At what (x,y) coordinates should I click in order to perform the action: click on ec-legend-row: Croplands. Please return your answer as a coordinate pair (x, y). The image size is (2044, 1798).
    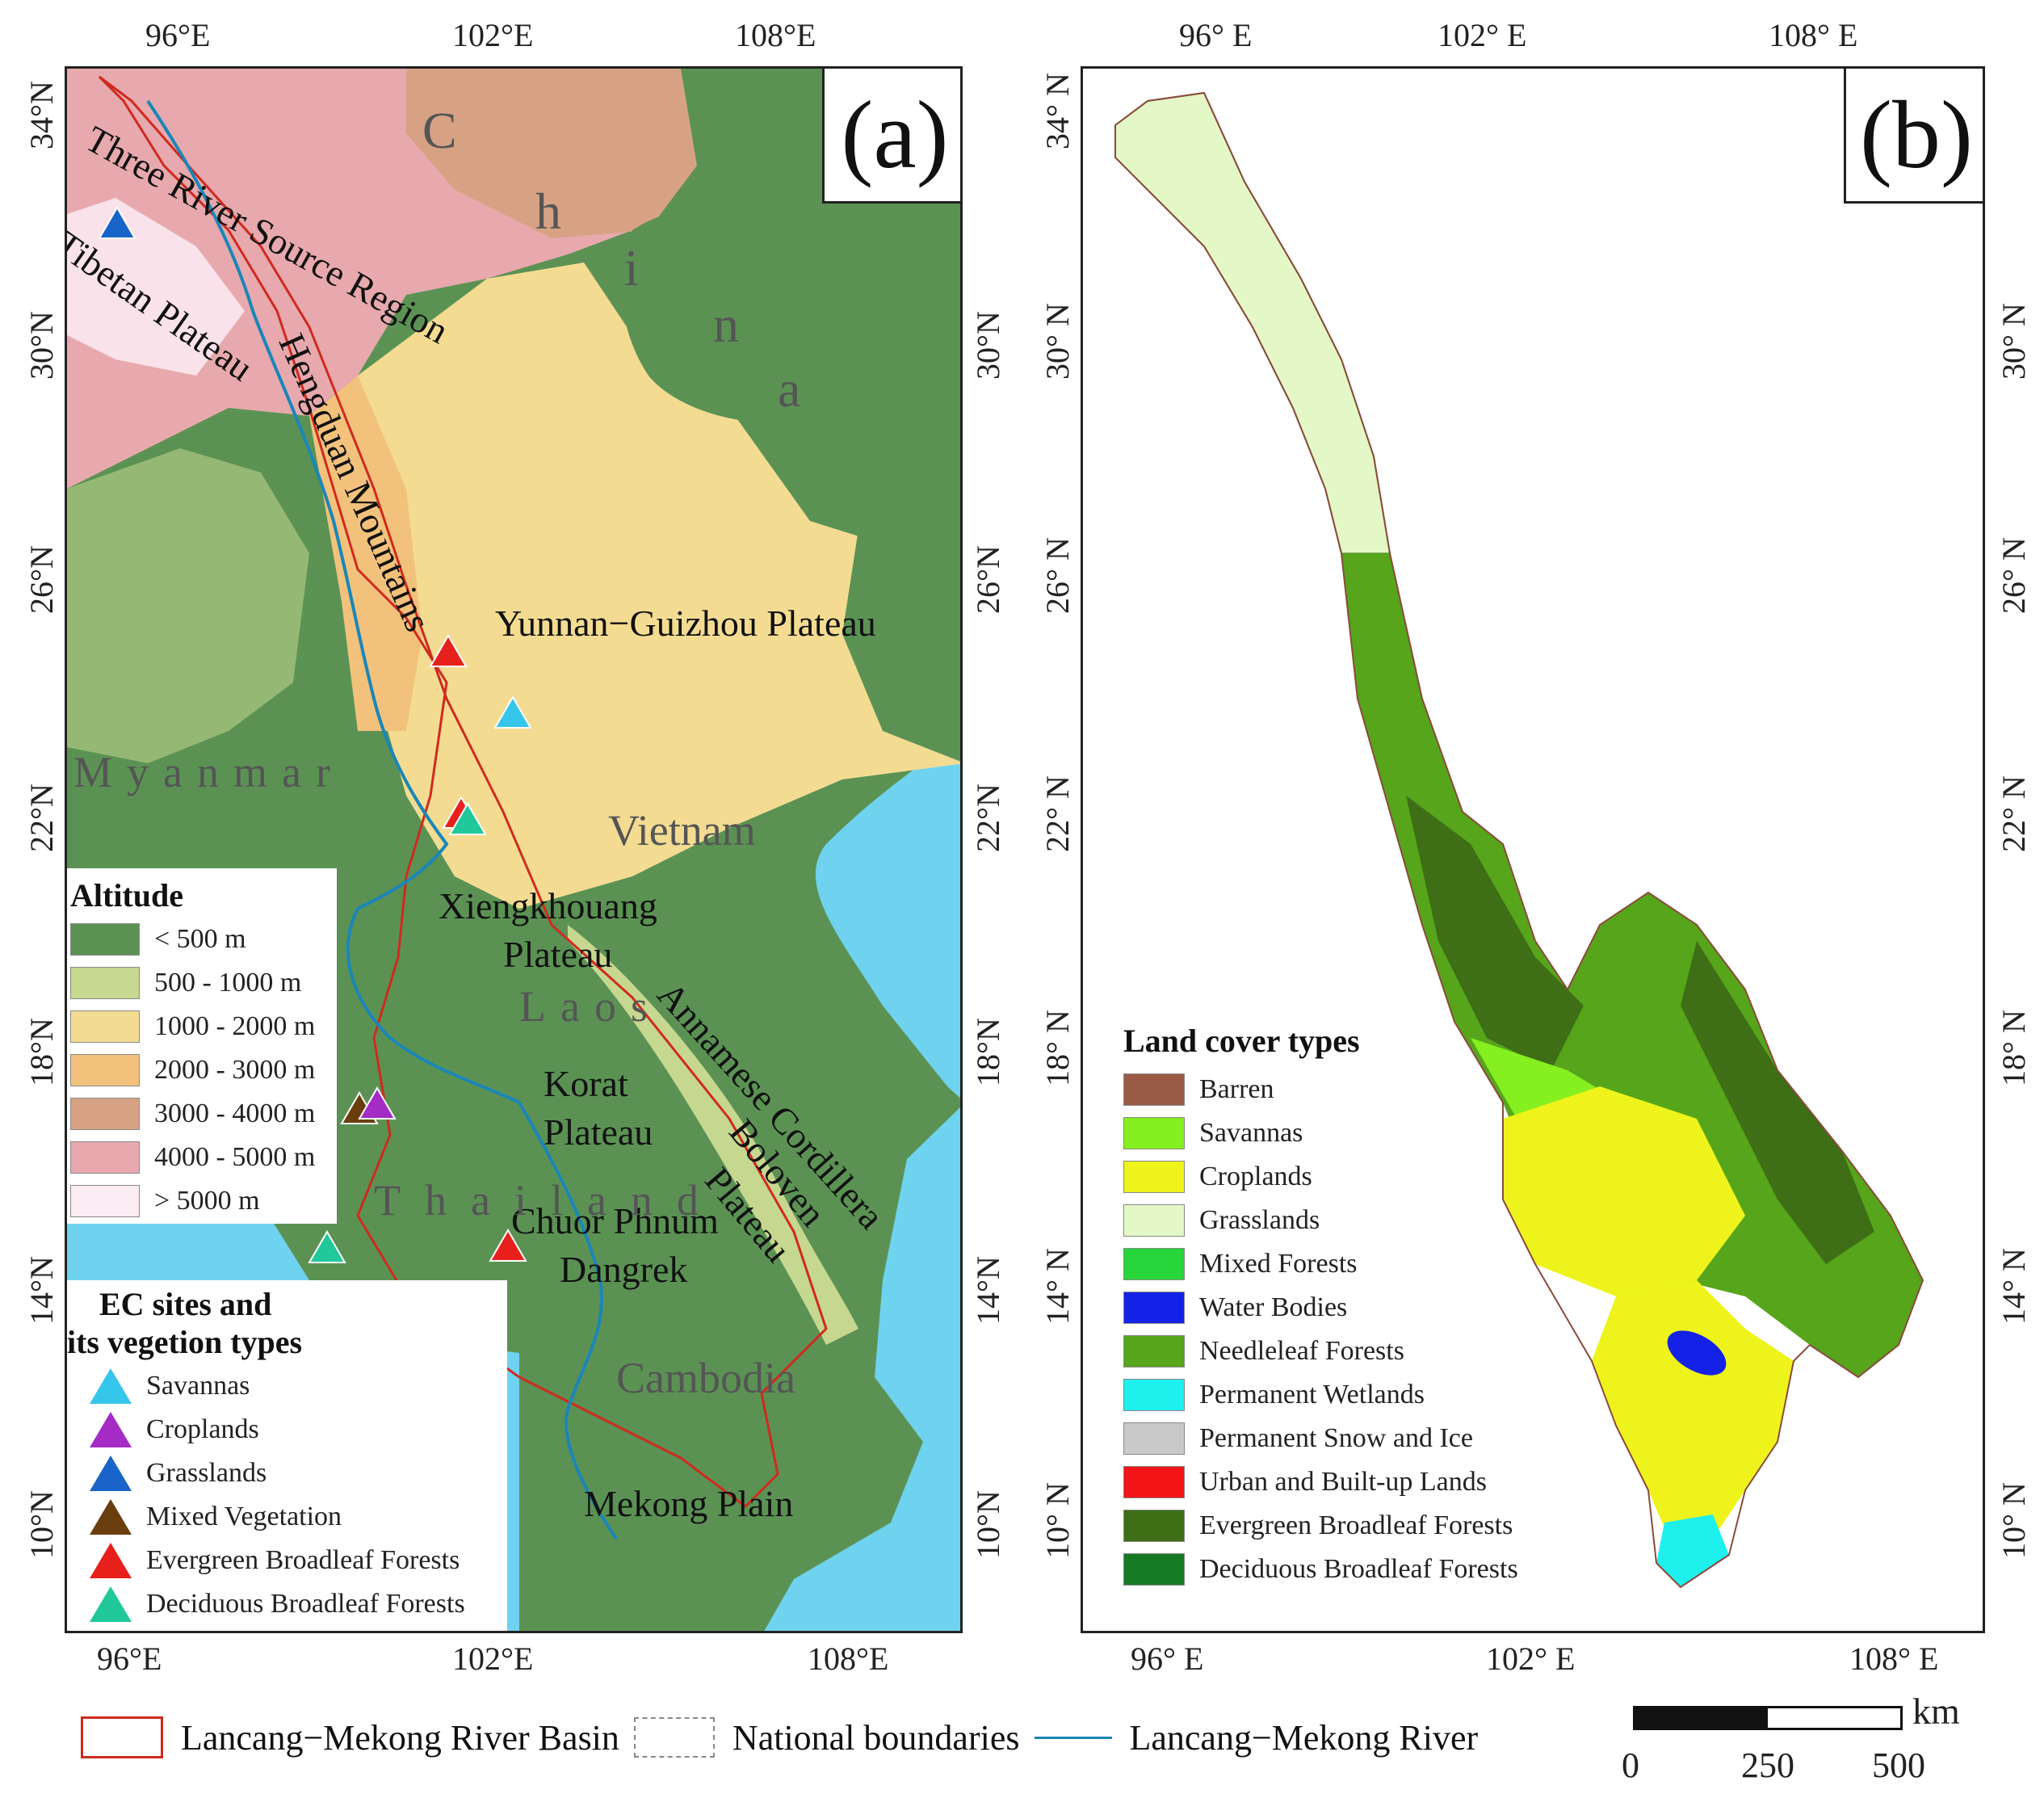
    Looking at the image, I should click on (287, 1429).